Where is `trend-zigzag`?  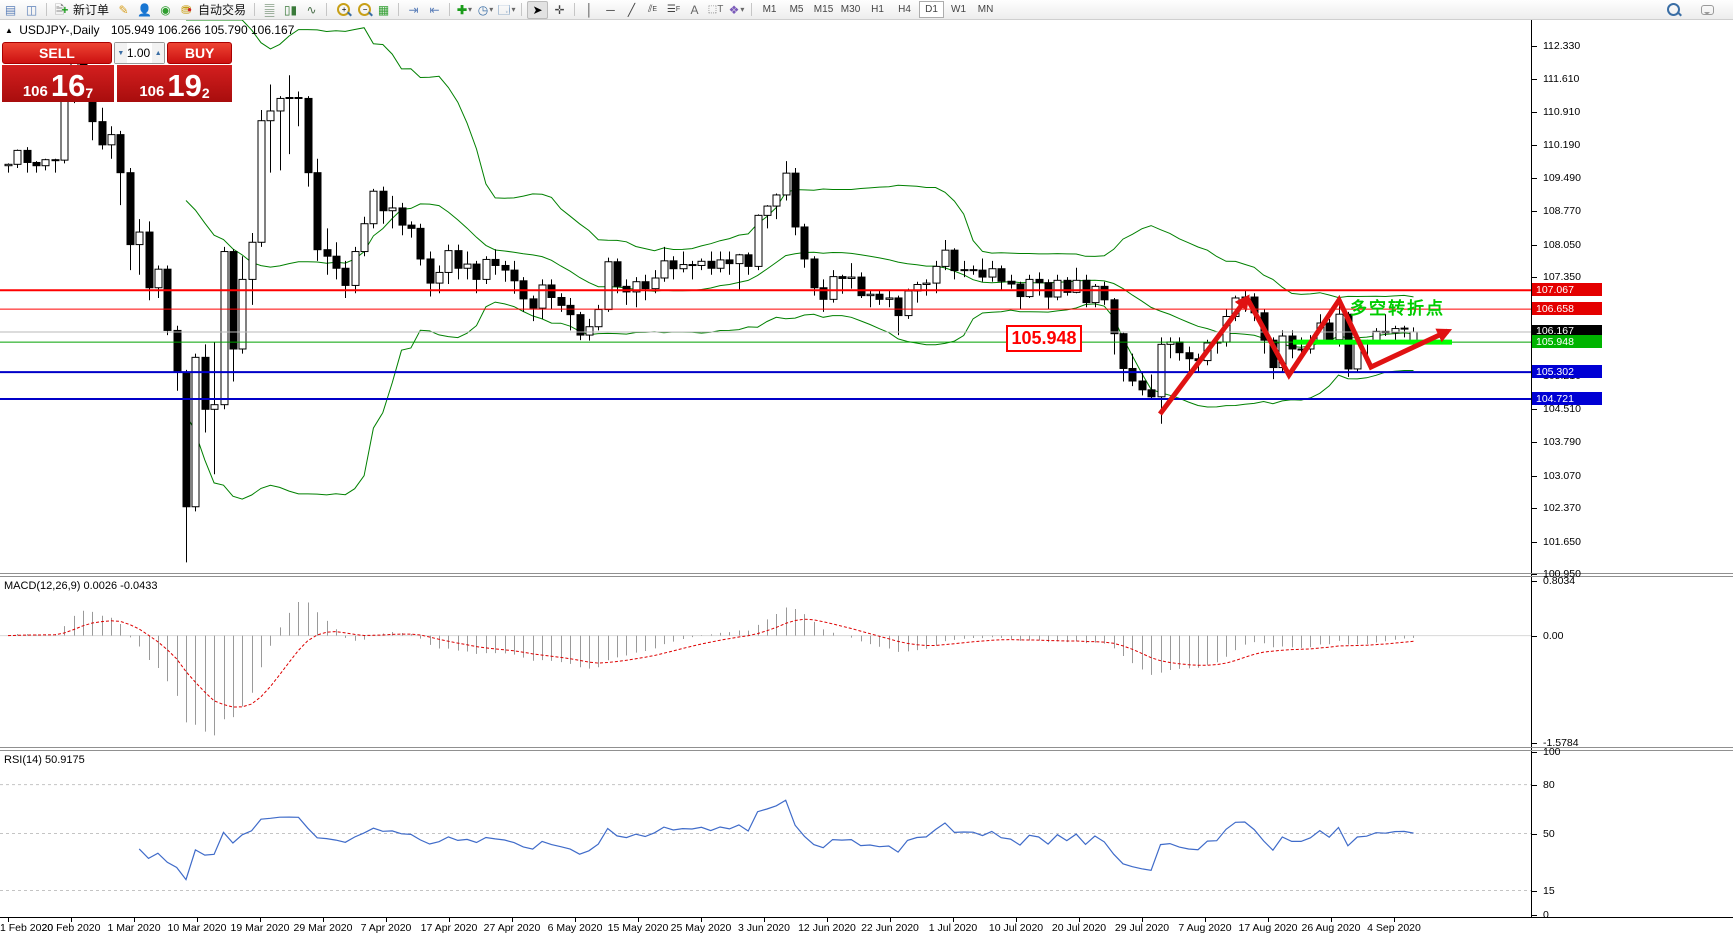
trend-zigzag is located at coordinates (1348, 337).